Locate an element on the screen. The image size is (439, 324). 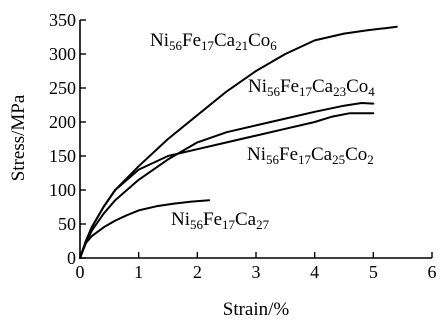
x-tick-label: 2 is located at coordinates (197, 272).